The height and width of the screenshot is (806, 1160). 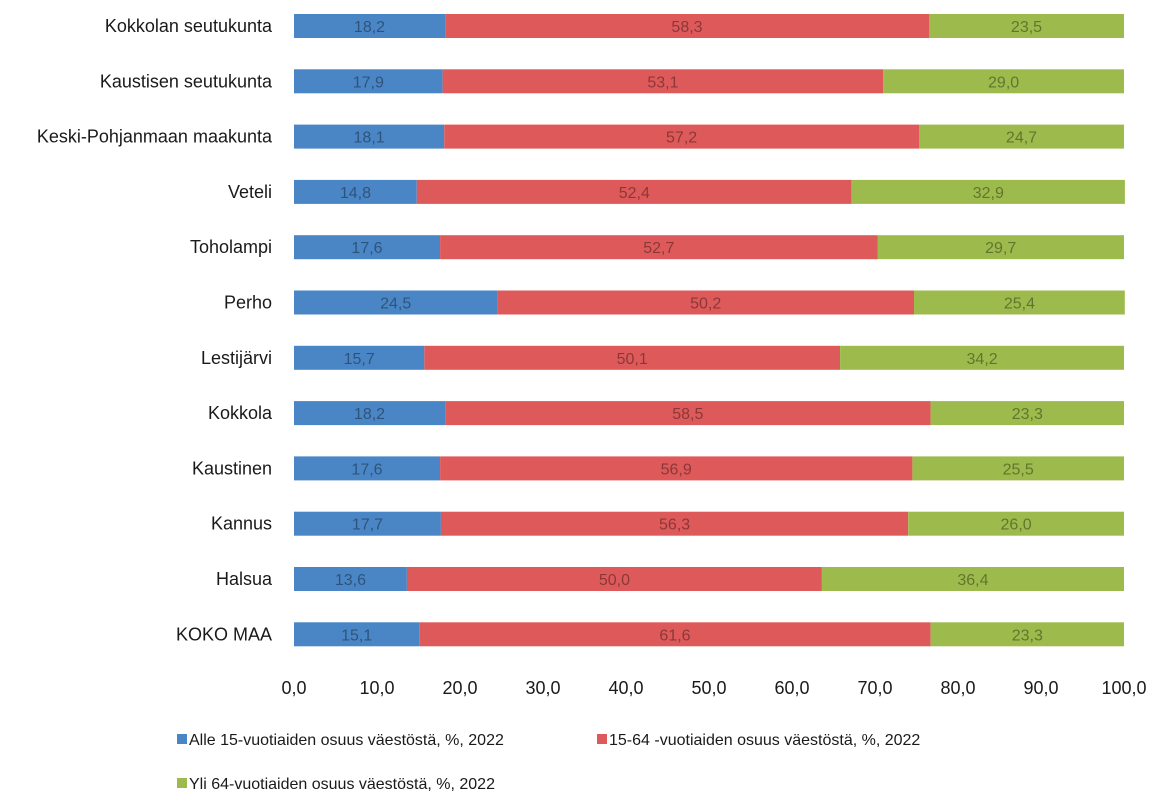 I want to click on working-age-value-label: 50,2, so click(x=705, y=304).